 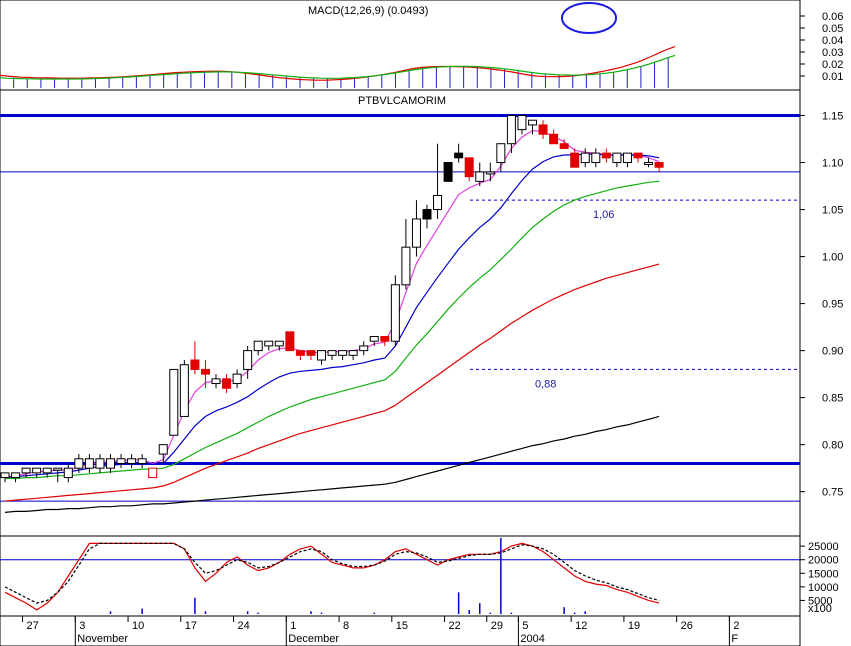 I want to click on month-label: F, so click(x=734, y=639).